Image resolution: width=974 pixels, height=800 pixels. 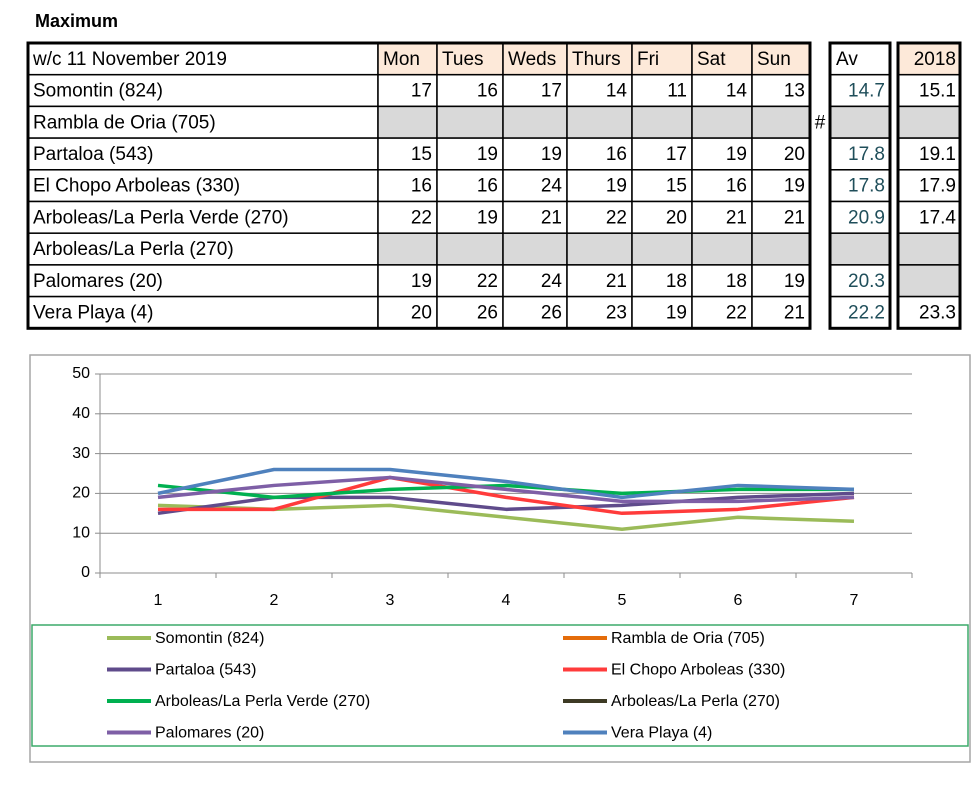 I want to click on value-cell: 13, so click(x=794, y=91).